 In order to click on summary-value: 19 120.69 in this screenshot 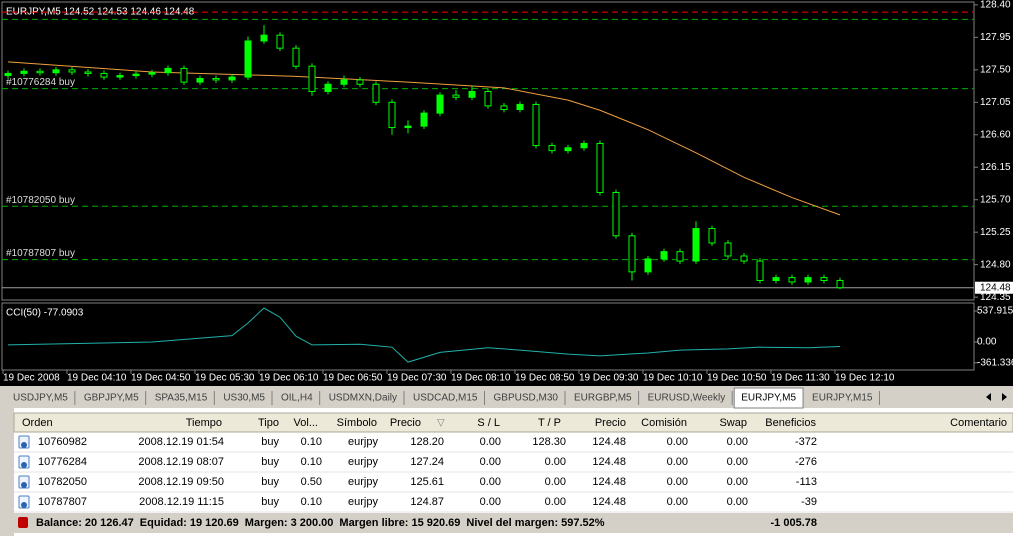, I will do `click(214, 523)`.